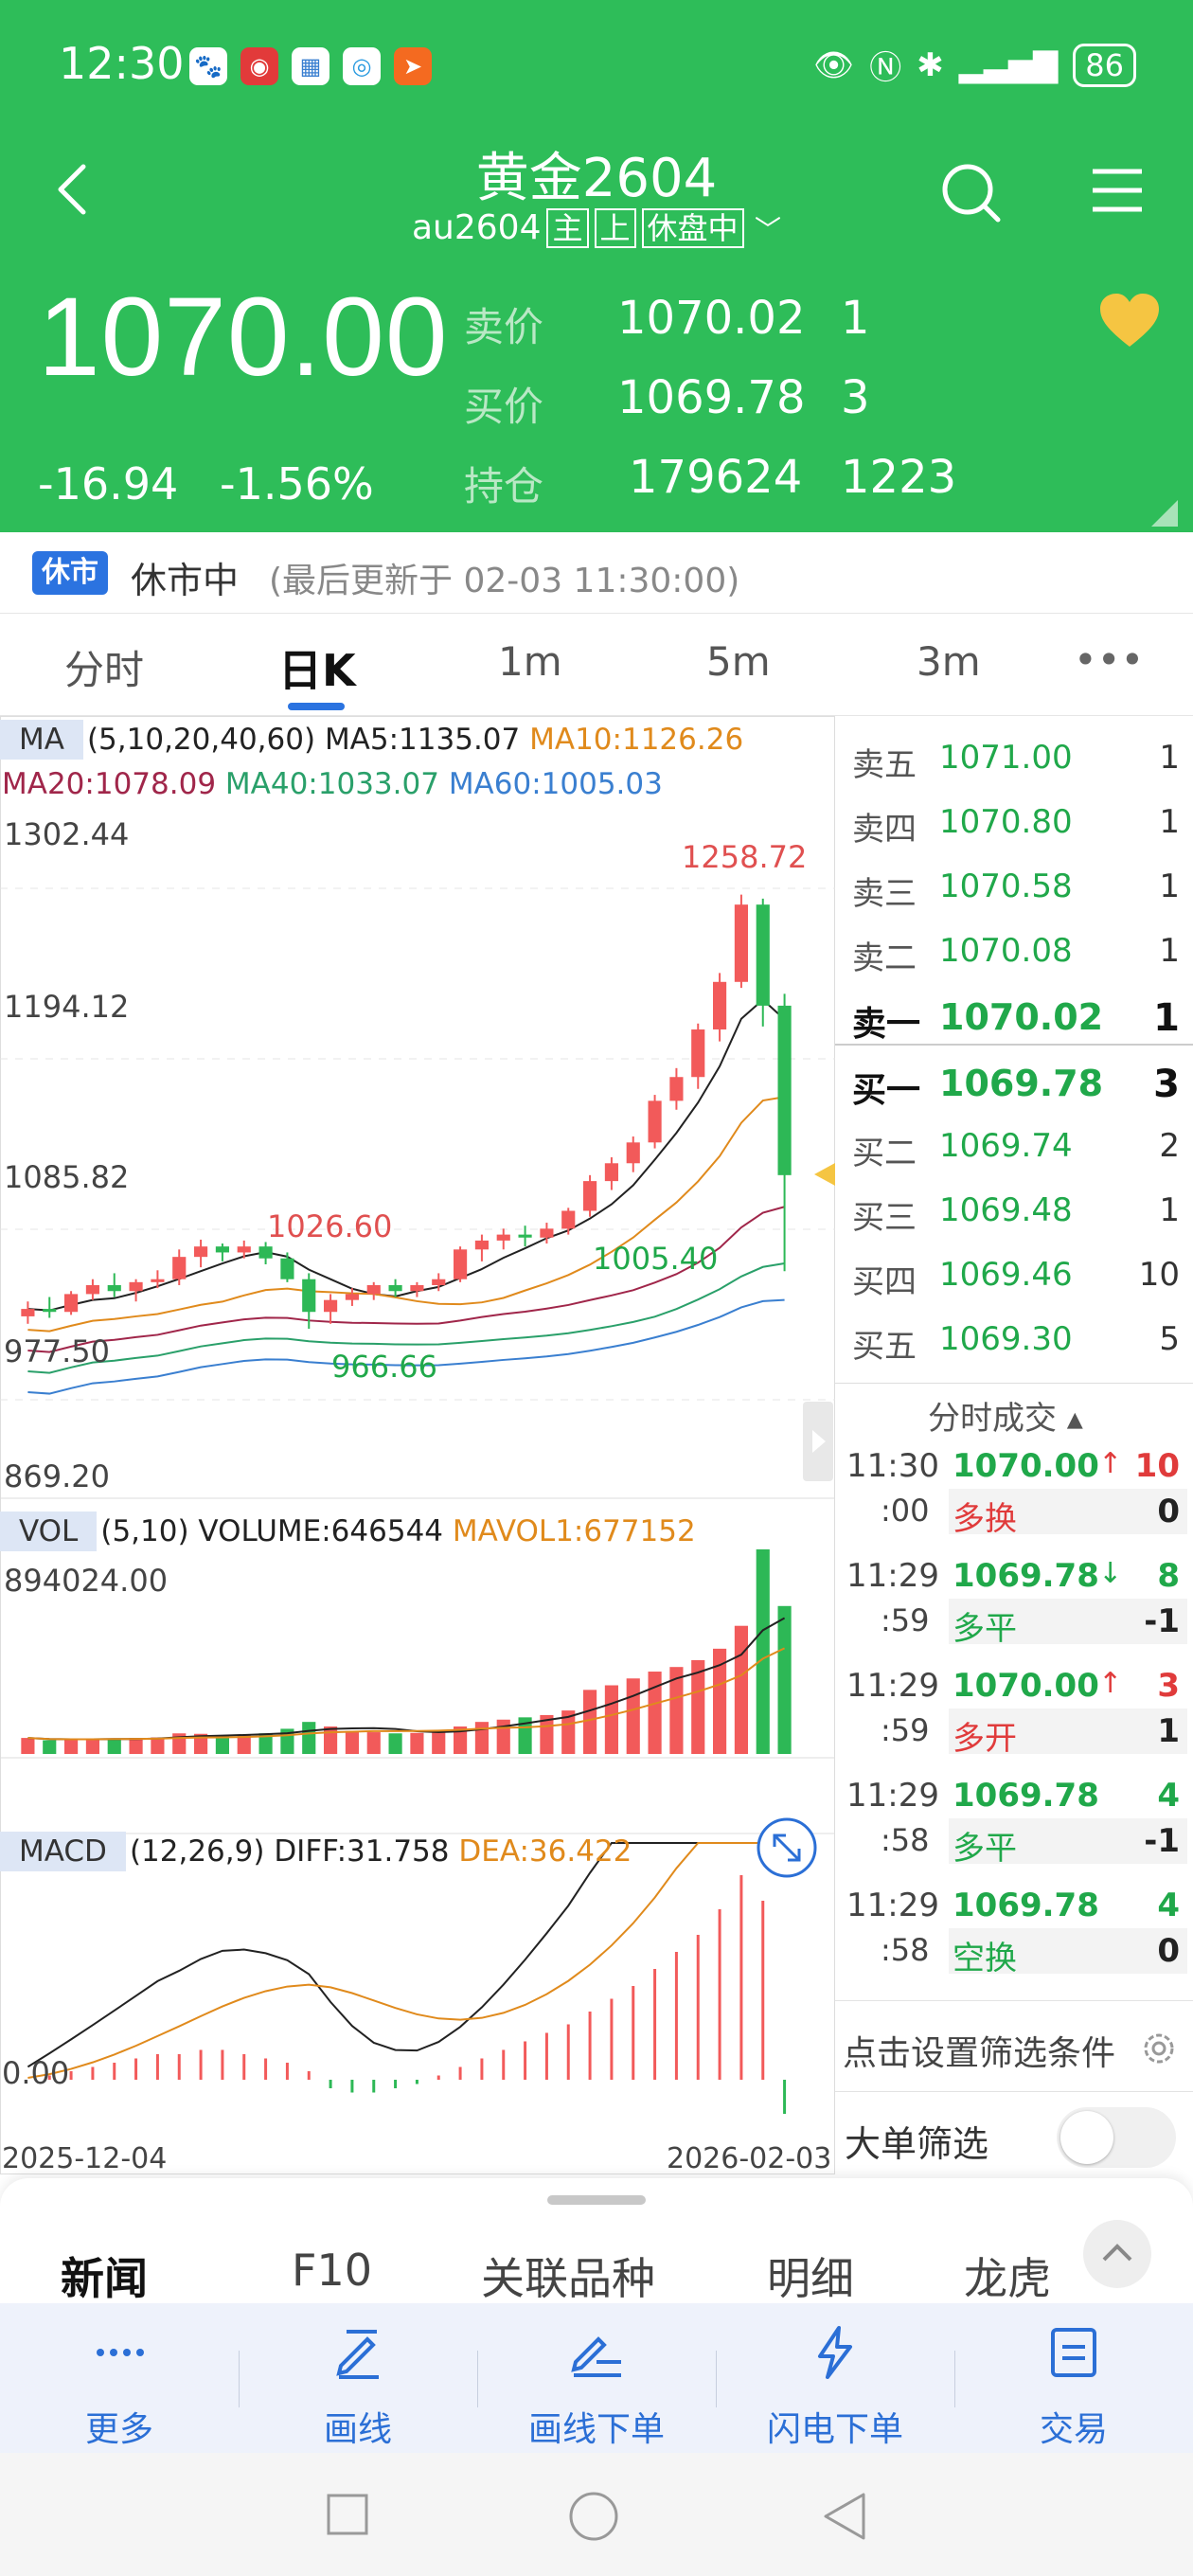  What do you see at coordinates (347, 2514) in the screenshot?
I see `recent-apps-icon` at bounding box center [347, 2514].